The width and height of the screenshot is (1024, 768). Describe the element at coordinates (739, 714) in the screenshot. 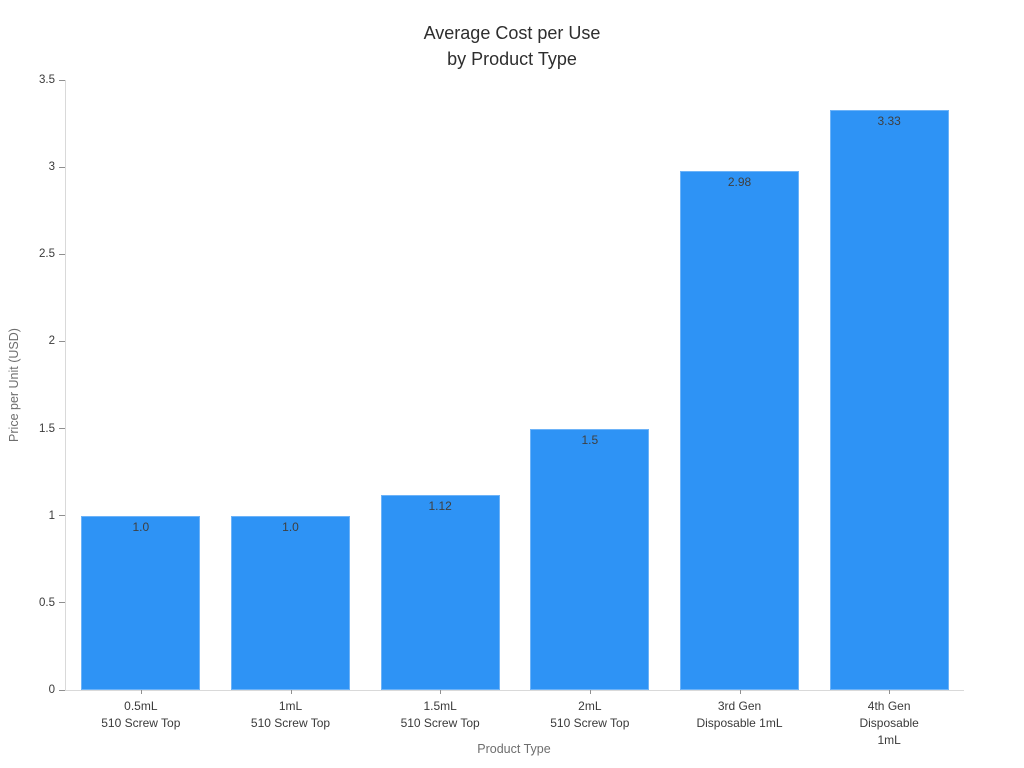

I see `x-category-label: 3rd Gen Disposable 1mL` at that location.